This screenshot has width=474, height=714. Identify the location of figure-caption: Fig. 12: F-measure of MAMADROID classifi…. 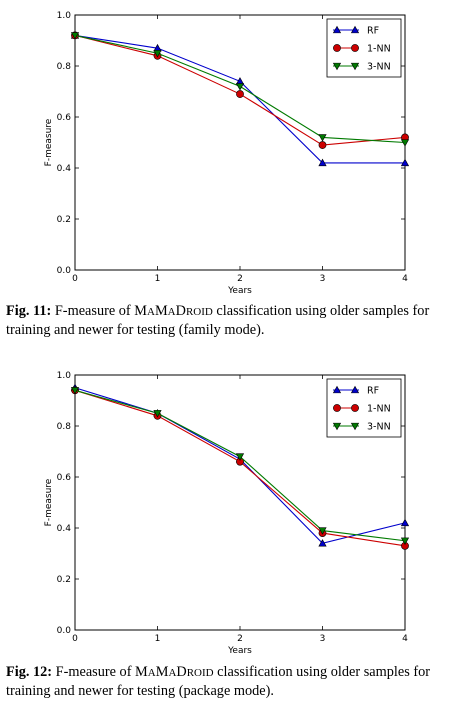
(237, 681).